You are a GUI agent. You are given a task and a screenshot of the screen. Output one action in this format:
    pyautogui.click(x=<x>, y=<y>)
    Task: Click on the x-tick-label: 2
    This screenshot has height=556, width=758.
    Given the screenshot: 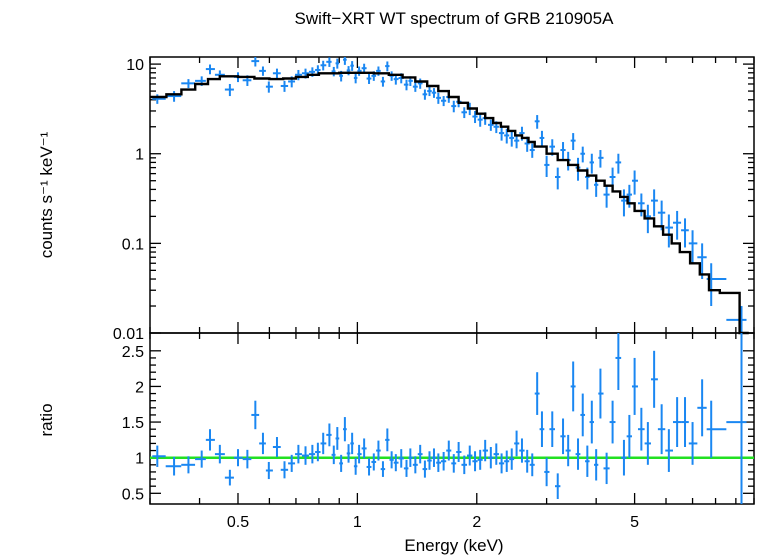 What is the action you would take?
    pyautogui.click(x=476, y=522)
    